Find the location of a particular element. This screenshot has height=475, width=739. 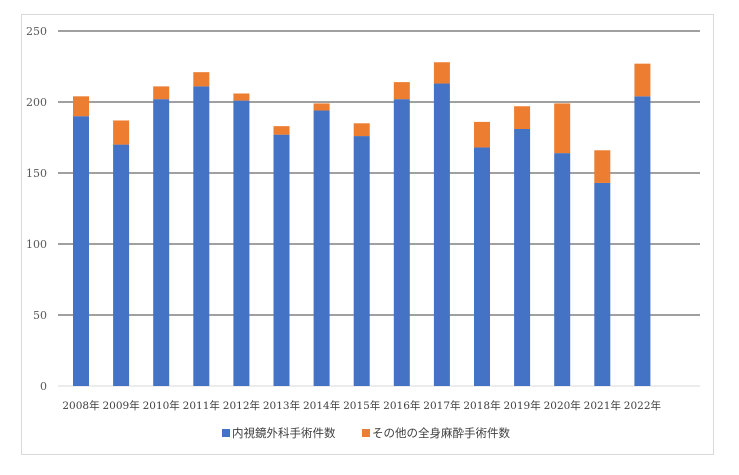

bar-other-2022年 is located at coordinates (642, 80).